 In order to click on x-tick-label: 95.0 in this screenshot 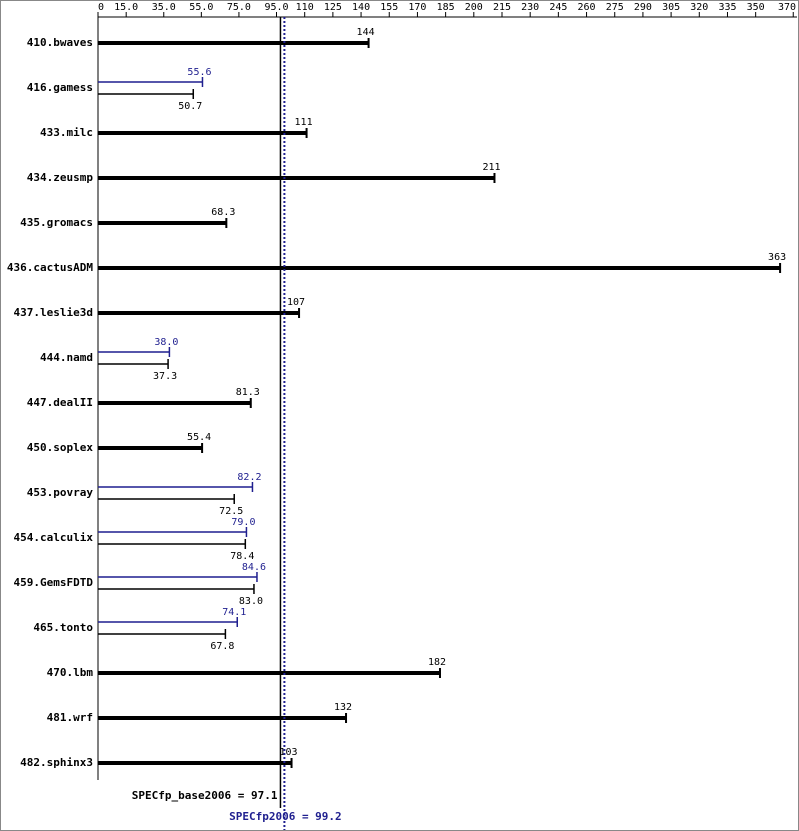, I will do `click(276, 7)`.